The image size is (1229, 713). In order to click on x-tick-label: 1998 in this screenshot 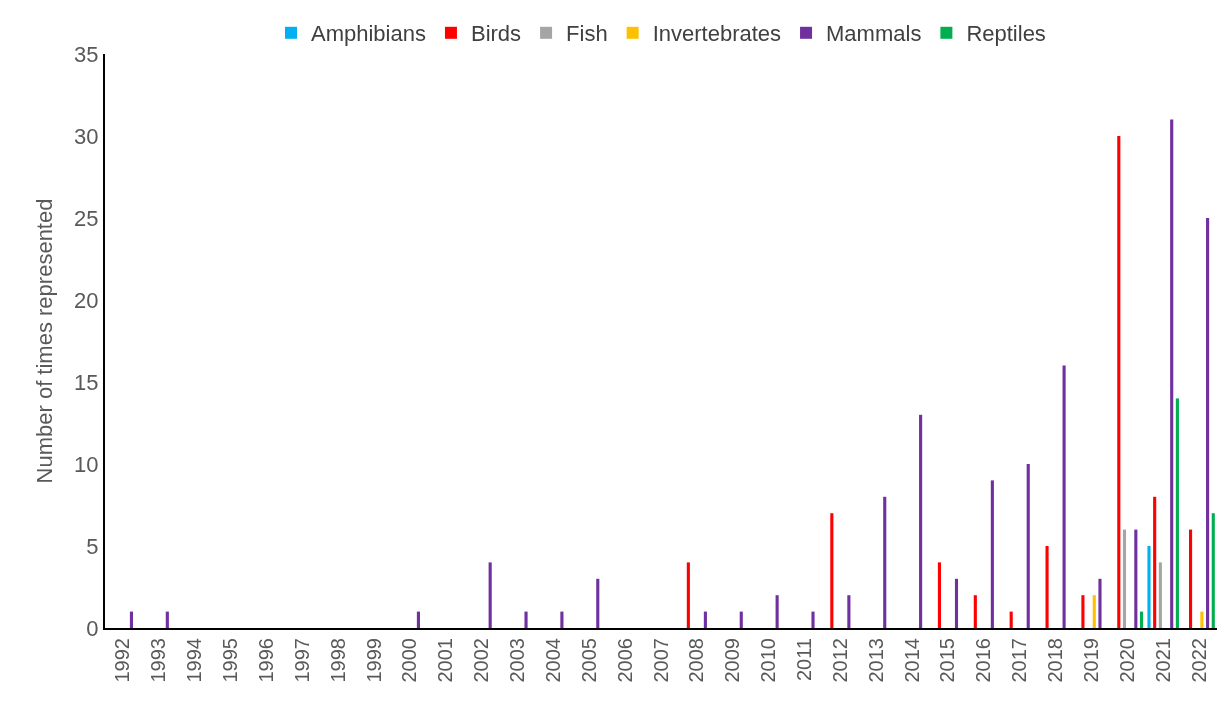, I will do `click(337, 660)`.